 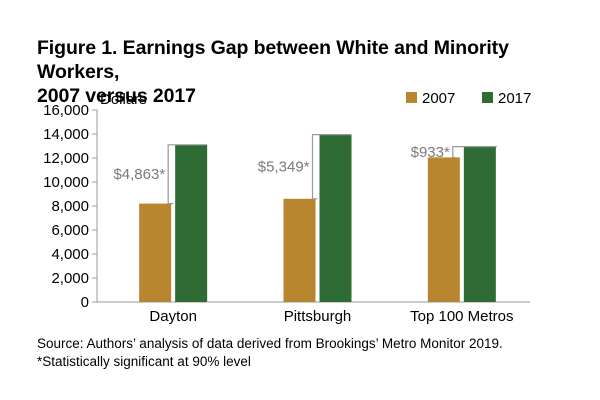 What do you see at coordinates (468, 98) in the screenshot?
I see `legend: 2007 2017` at bounding box center [468, 98].